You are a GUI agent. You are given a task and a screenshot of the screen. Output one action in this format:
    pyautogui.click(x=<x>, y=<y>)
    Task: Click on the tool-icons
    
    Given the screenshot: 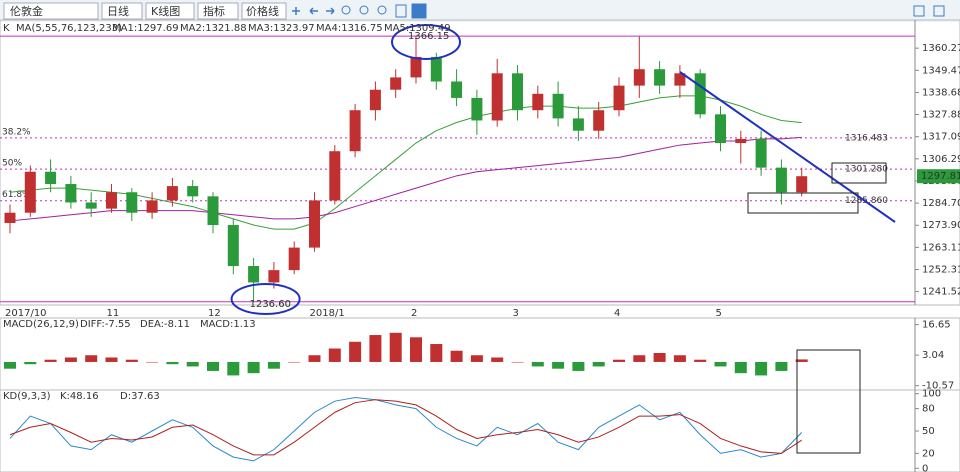 What is the action you would take?
    pyautogui.click(x=359, y=11)
    